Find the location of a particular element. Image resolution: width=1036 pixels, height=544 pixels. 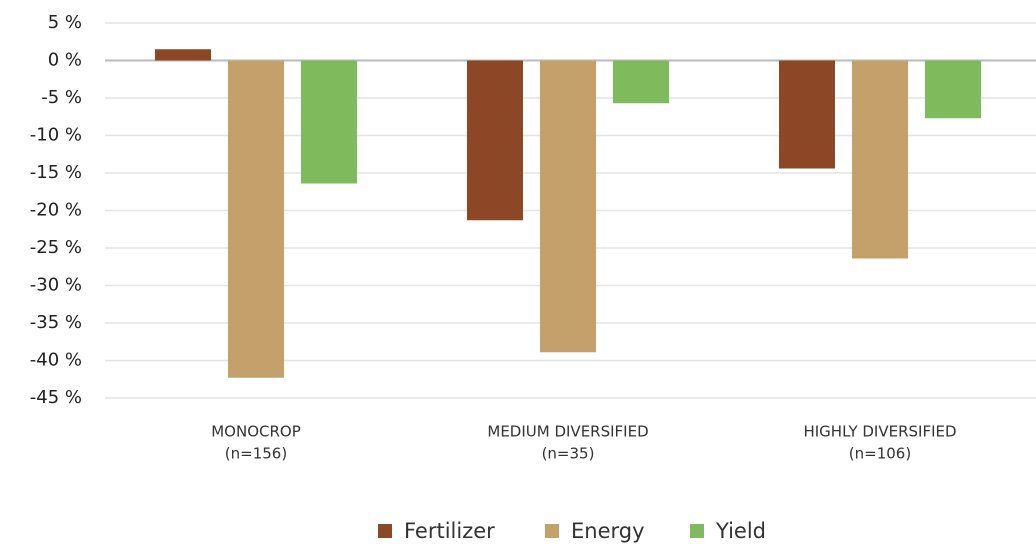

x-tick-sublabel: (n=106) is located at coordinates (880, 454).